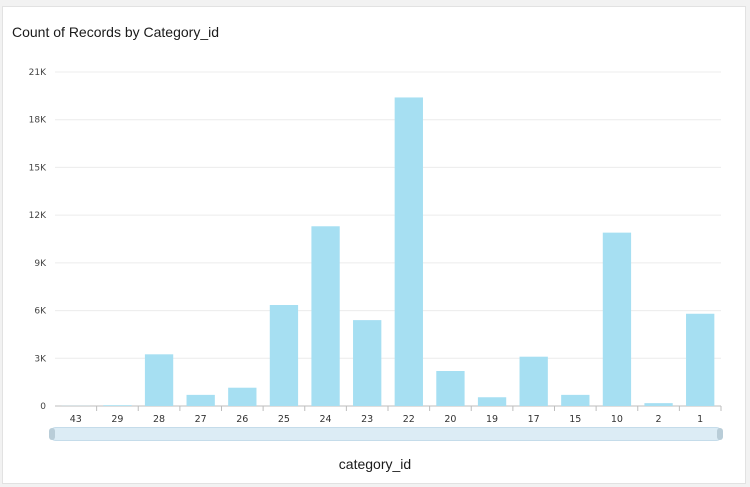 The height and width of the screenshot is (487, 750). Describe the element at coordinates (38, 168) in the screenshot. I see `y-tick-label: 15K` at that location.